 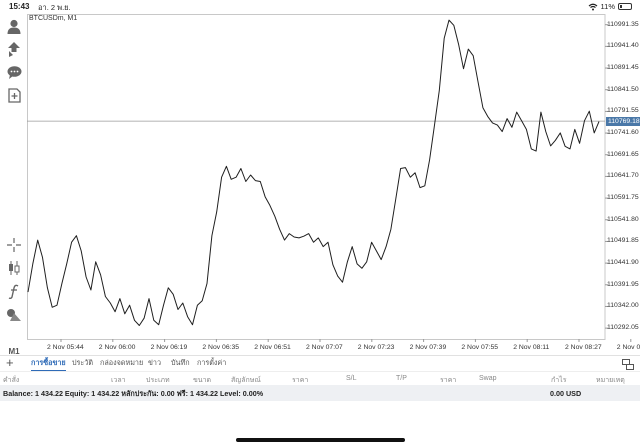 What do you see at coordinates (14, 95) in the screenshot?
I see `add-document-icon` at bounding box center [14, 95].